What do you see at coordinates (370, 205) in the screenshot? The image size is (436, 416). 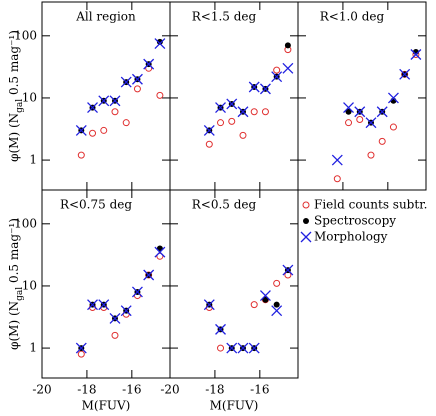 I see `legend-label: Field counts subtr.` at bounding box center [370, 205].